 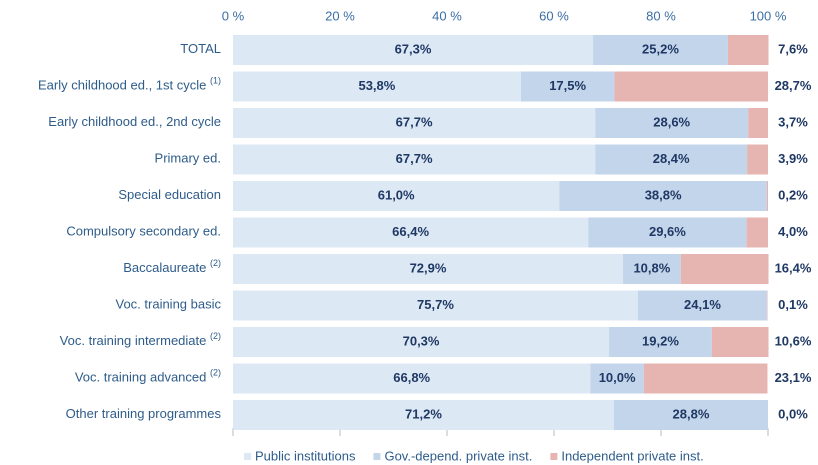 What do you see at coordinates (793, 340) in the screenshot?
I see `value-label: 10,6%` at bounding box center [793, 340].